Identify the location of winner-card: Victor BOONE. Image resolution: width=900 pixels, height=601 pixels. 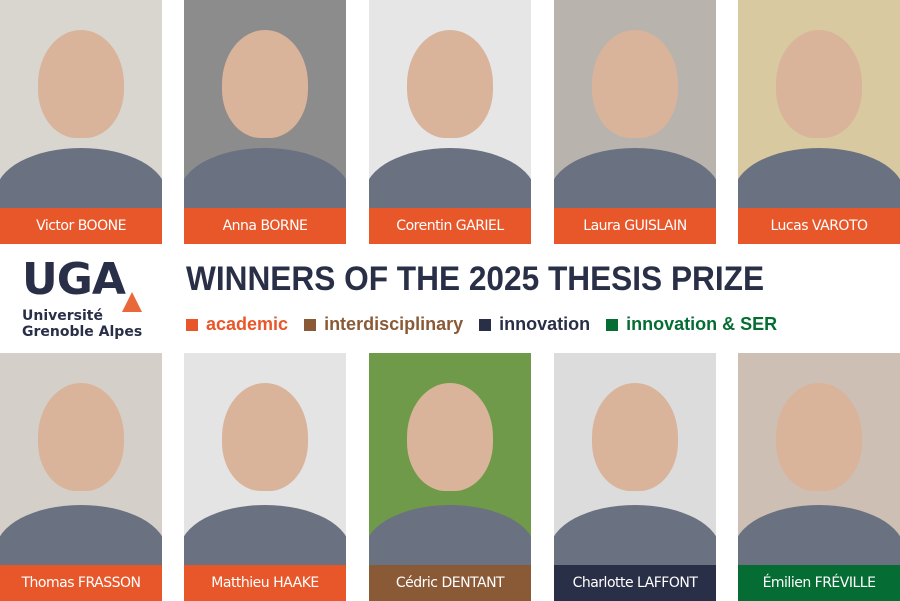
(81, 122).